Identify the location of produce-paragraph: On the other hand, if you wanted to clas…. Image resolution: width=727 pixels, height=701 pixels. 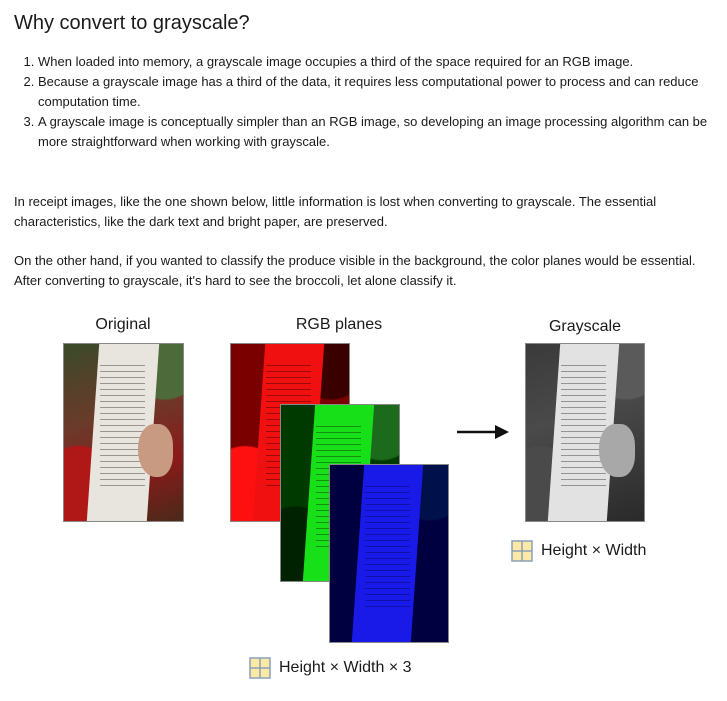
(355, 270).